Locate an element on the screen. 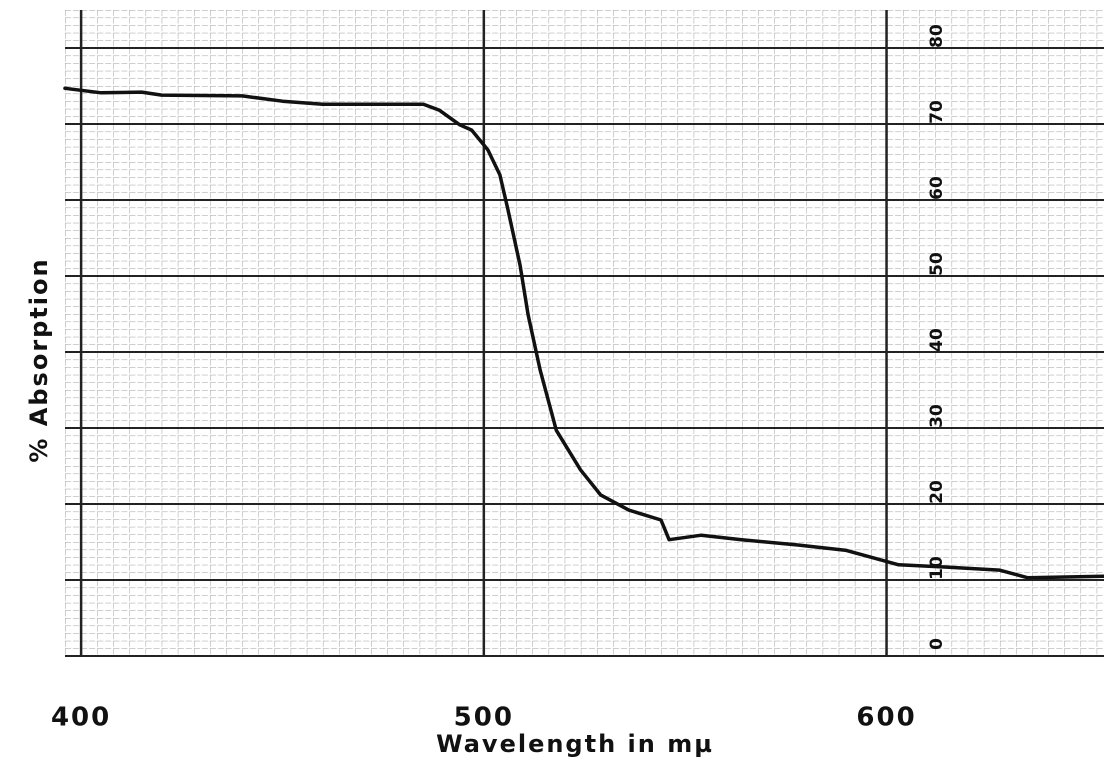 This screenshot has height=761, width=1104. y-tick-label: 20 is located at coordinates (937, 492).